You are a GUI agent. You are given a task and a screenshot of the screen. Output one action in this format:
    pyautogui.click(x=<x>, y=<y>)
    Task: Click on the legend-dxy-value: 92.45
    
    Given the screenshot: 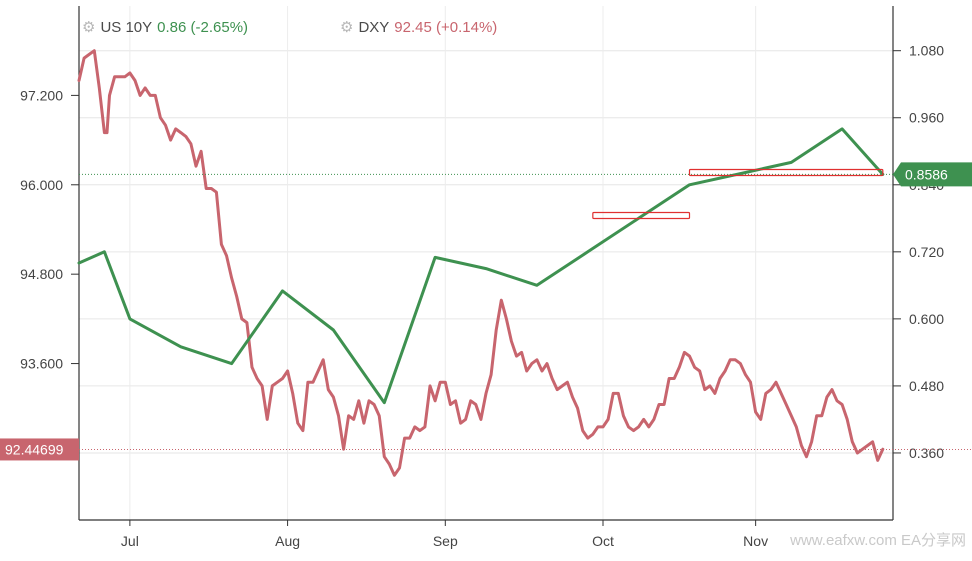 What is the action you would take?
    pyautogui.click(x=413, y=27)
    